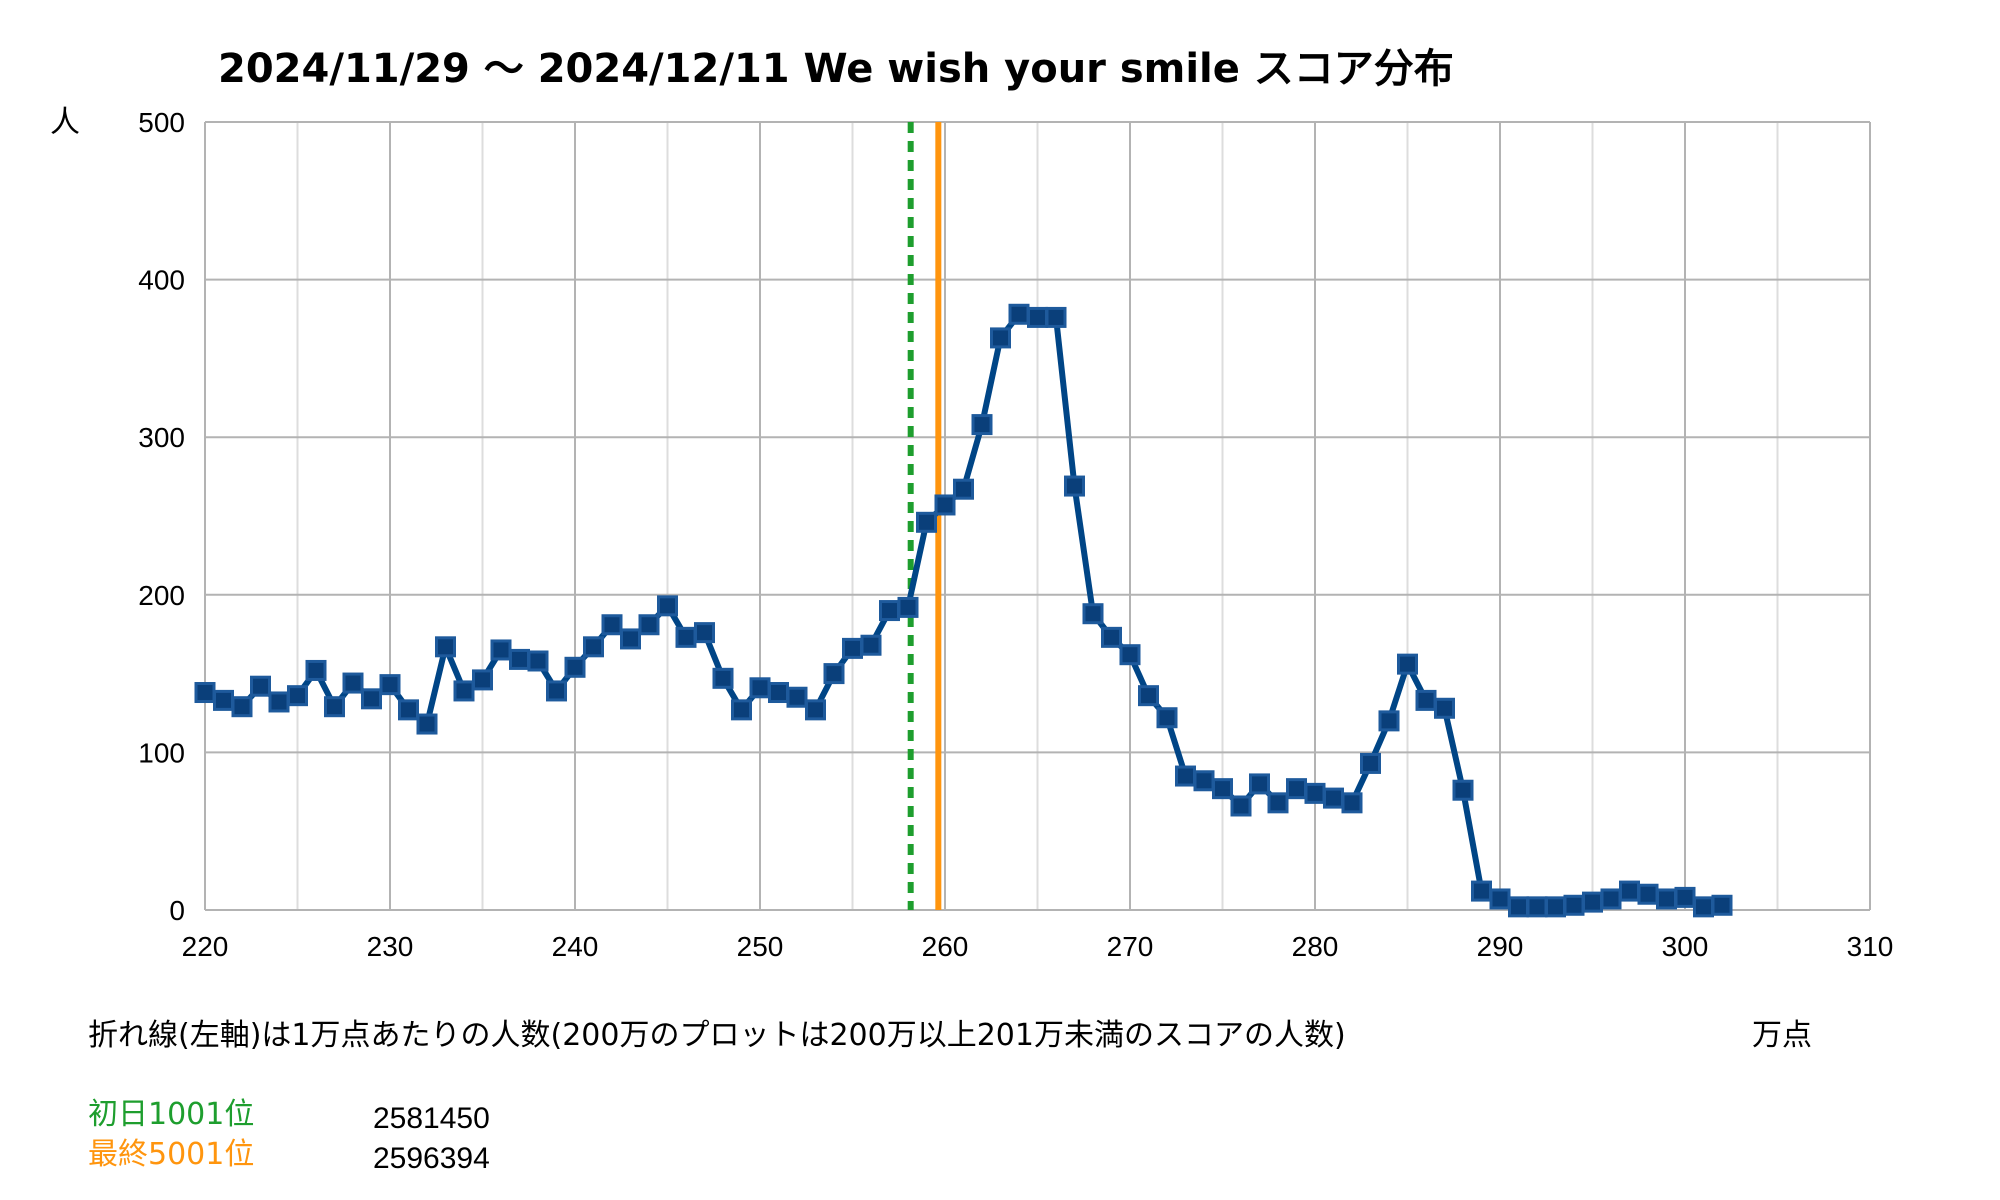  What do you see at coordinates (1315, 946) in the screenshot?
I see `x-tick-label: 280` at bounding box center [1315, 946].